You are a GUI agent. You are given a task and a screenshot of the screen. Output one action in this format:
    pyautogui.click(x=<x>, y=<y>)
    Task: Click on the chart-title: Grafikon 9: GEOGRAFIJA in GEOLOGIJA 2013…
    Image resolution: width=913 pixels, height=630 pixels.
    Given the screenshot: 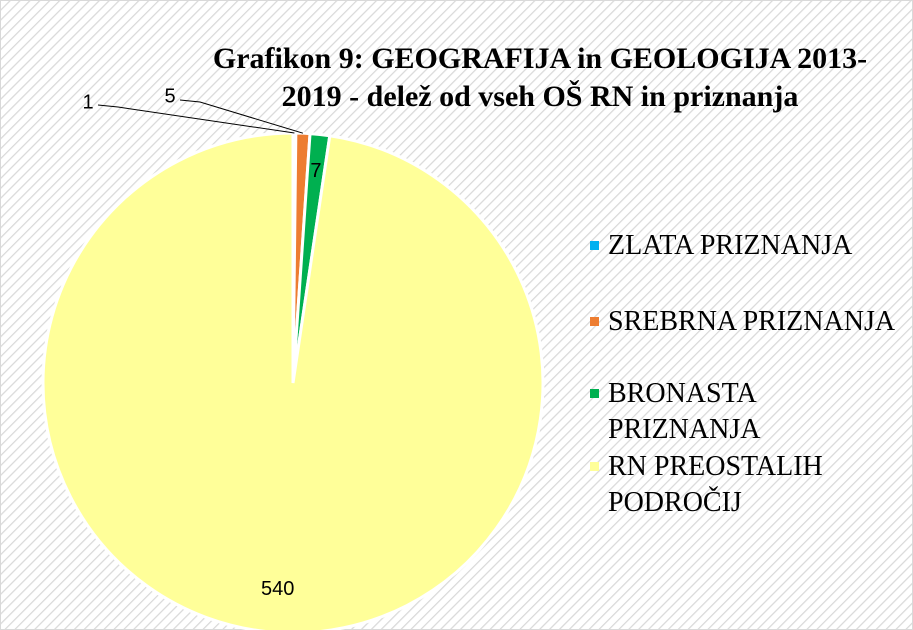 What is the action you would take?
    pyautogui.click(x=540, y=77)
    